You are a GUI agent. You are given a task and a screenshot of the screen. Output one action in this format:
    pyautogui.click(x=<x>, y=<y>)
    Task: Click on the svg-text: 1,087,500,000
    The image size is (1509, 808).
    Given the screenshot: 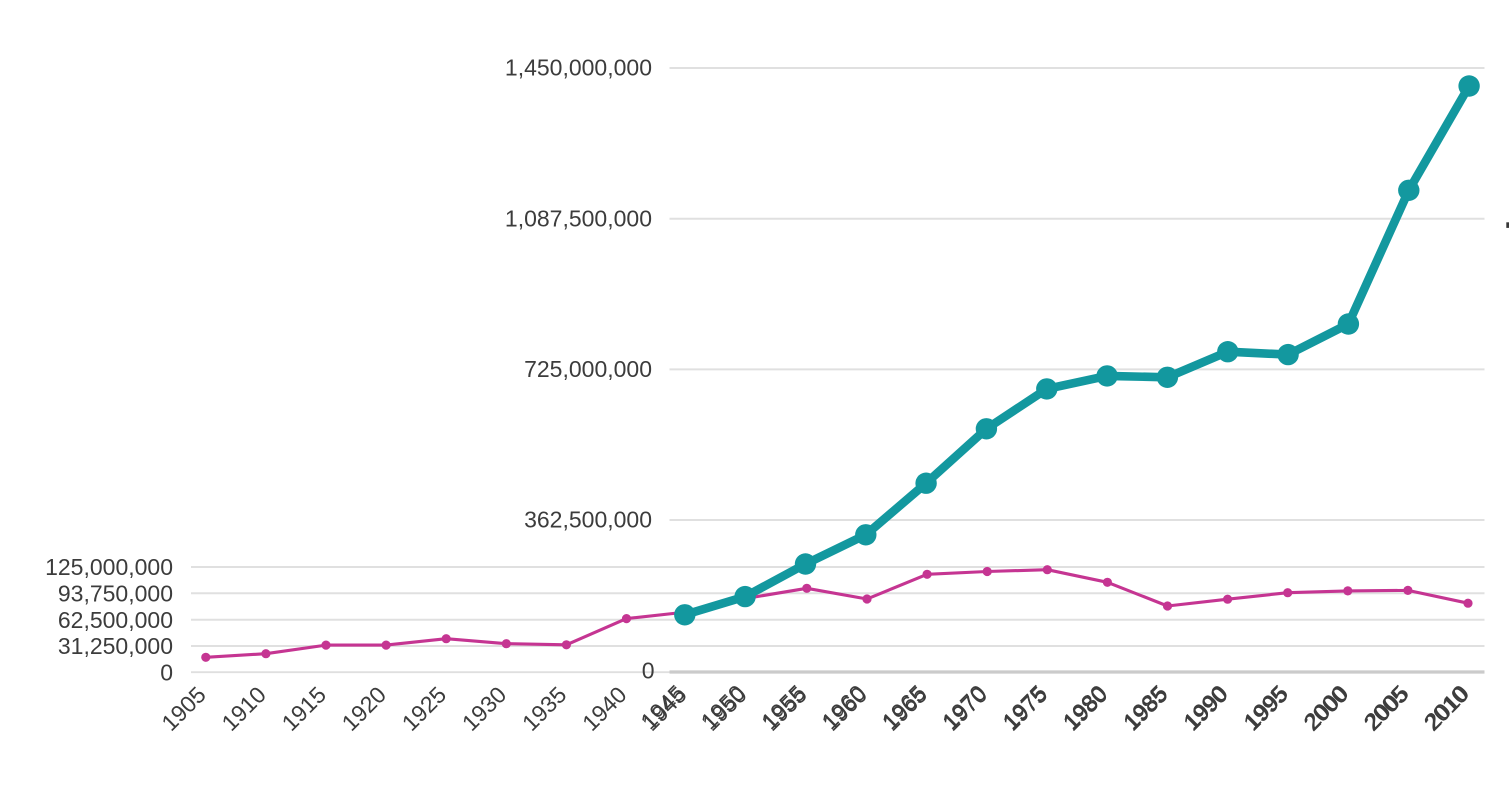 What is the action you would take?
    pyautogui.click(x=578, y=218)
    